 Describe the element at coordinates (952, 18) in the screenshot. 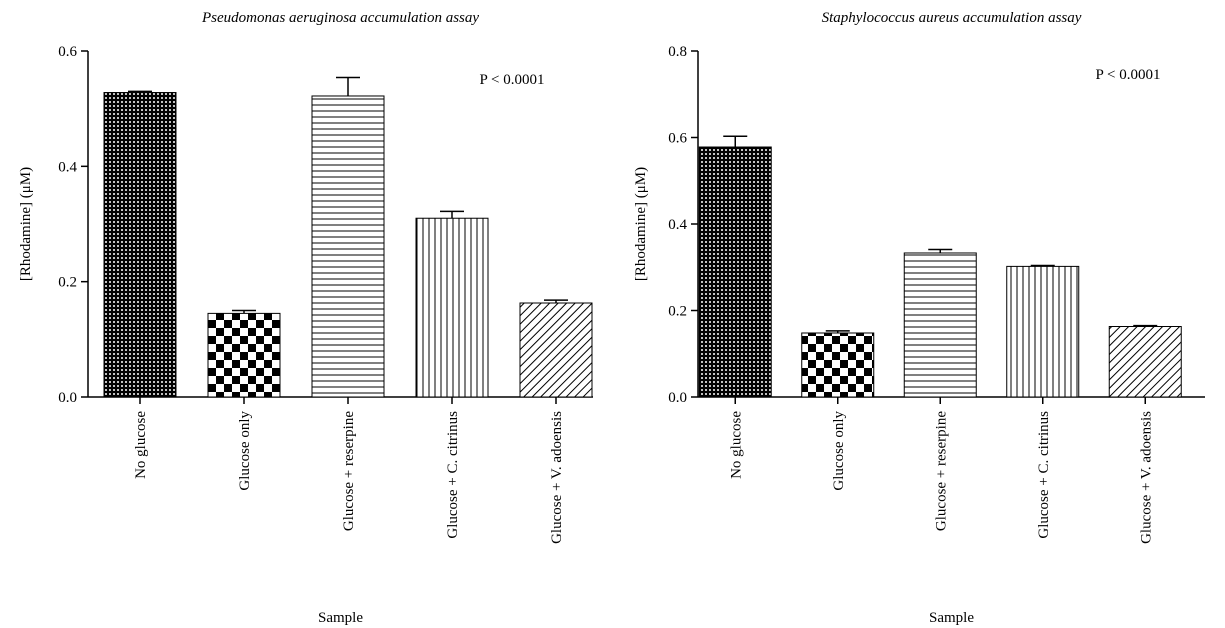

I see `chart-title: Staphylococcus aureus accumulation assay` at that location.